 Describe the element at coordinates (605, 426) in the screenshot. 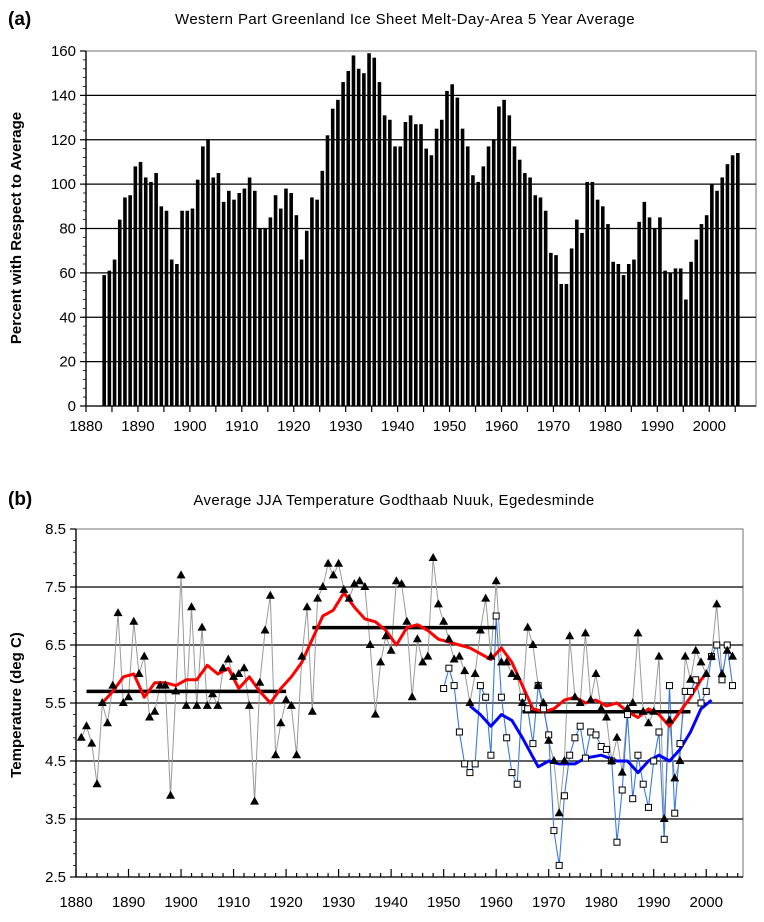

I see `x-tick-label: 1980` at that location.